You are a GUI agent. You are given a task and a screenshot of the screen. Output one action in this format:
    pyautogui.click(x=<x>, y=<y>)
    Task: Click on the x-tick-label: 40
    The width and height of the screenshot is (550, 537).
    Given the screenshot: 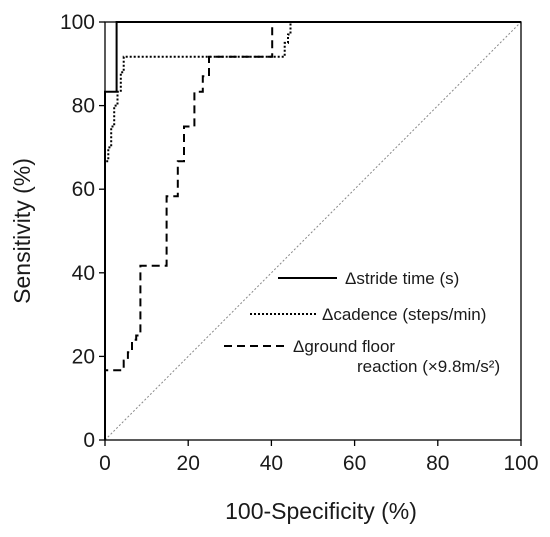 What is the action you would take?
    pyautogui.click(x=271, y=463)
    